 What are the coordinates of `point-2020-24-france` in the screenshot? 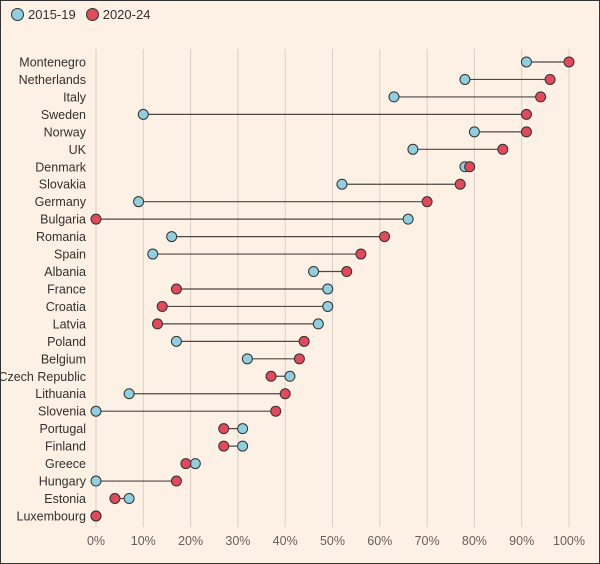 It's located at (176, 289).